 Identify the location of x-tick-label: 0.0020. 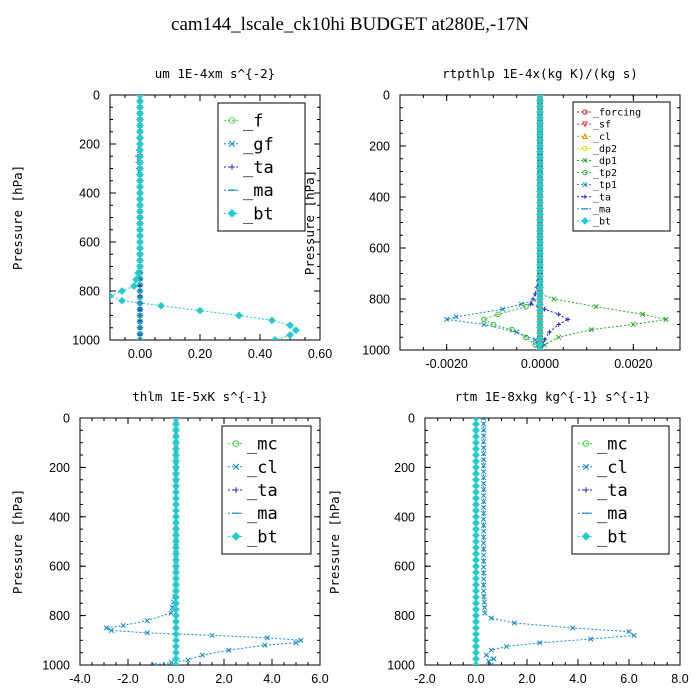
(633, 364).